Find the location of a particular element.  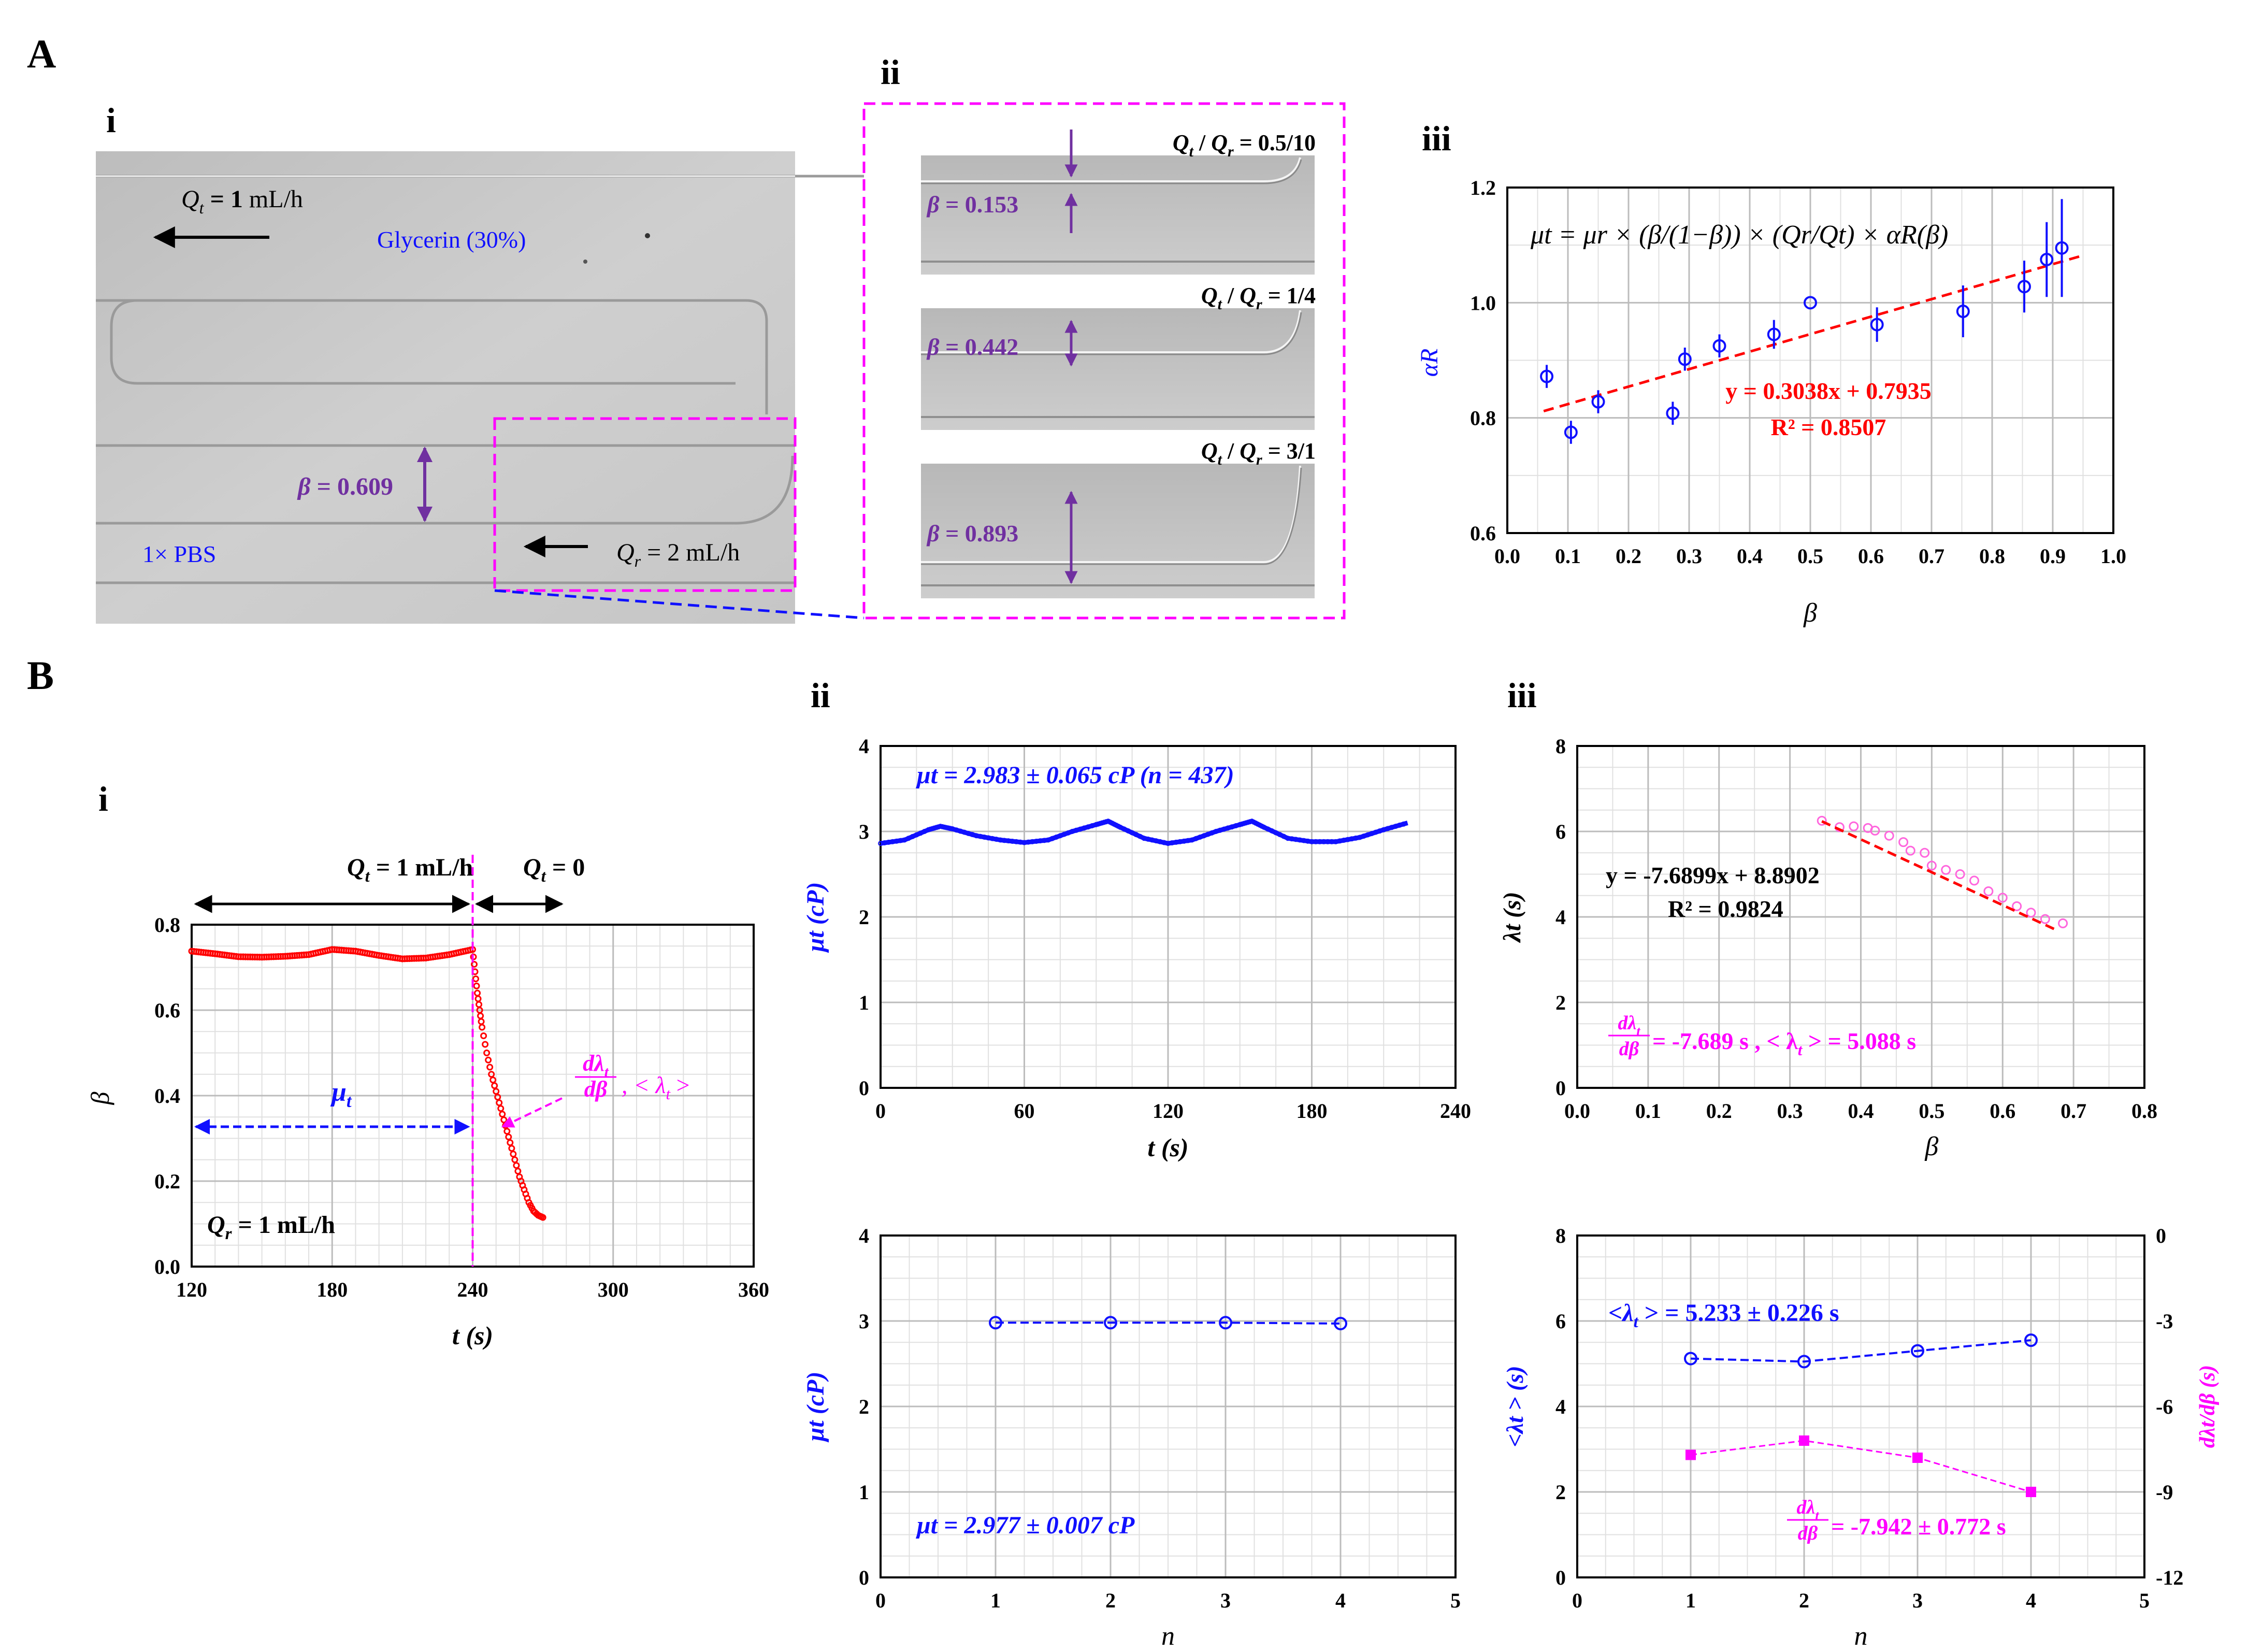

x-tick-label: 0.6 is located at coordinates (1871, 556).